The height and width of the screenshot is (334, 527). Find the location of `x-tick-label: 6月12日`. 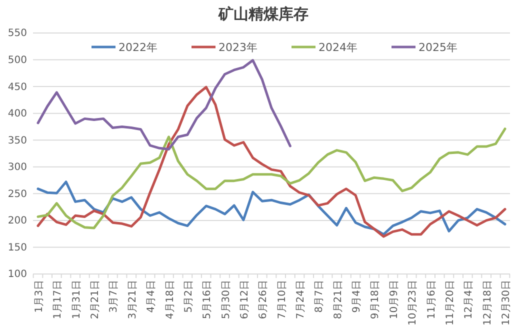

x-tick-label: 6月12日 is located at coordinates (244, 300).